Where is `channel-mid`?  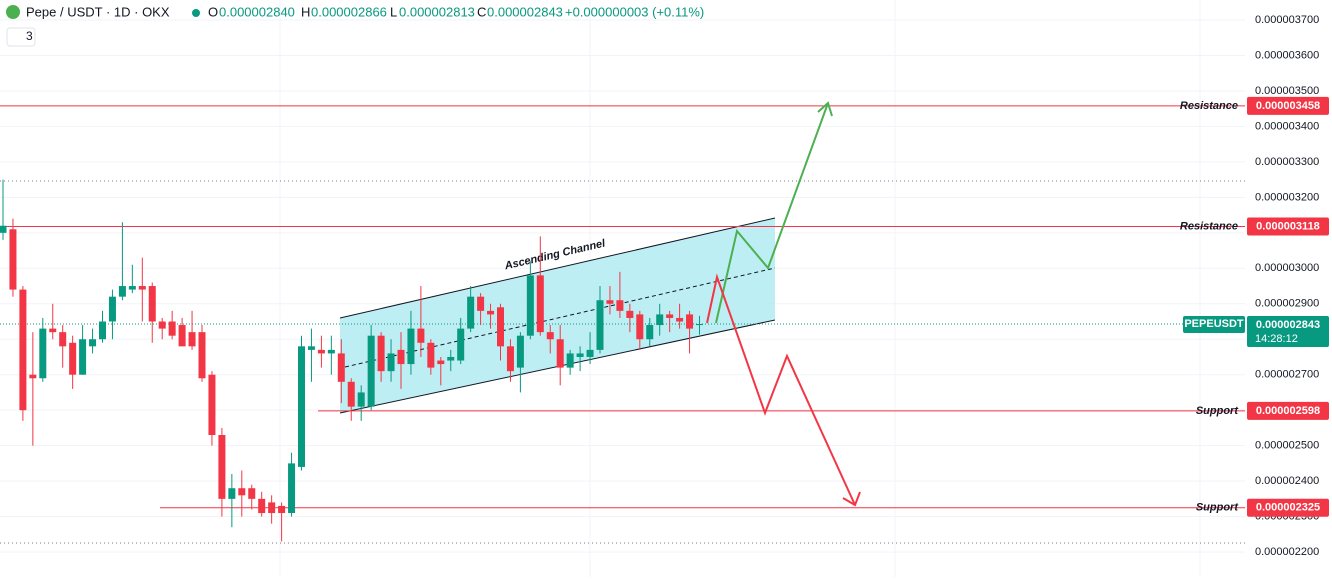 channel-mid is located at coordinates (560, 317).